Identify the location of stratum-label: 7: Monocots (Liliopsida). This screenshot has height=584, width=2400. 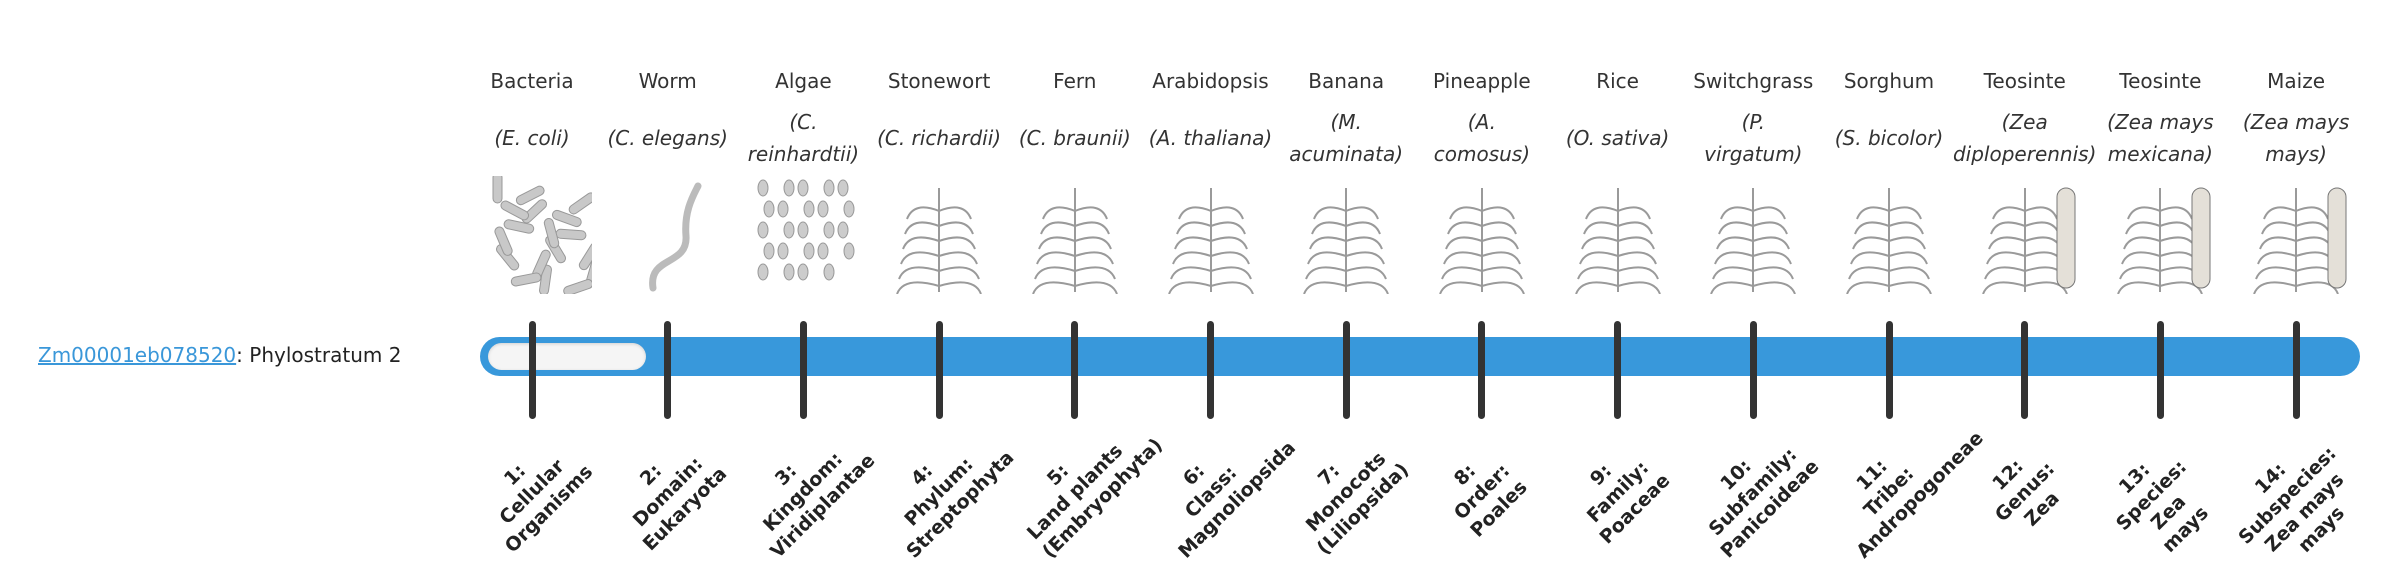
(1346, 492).